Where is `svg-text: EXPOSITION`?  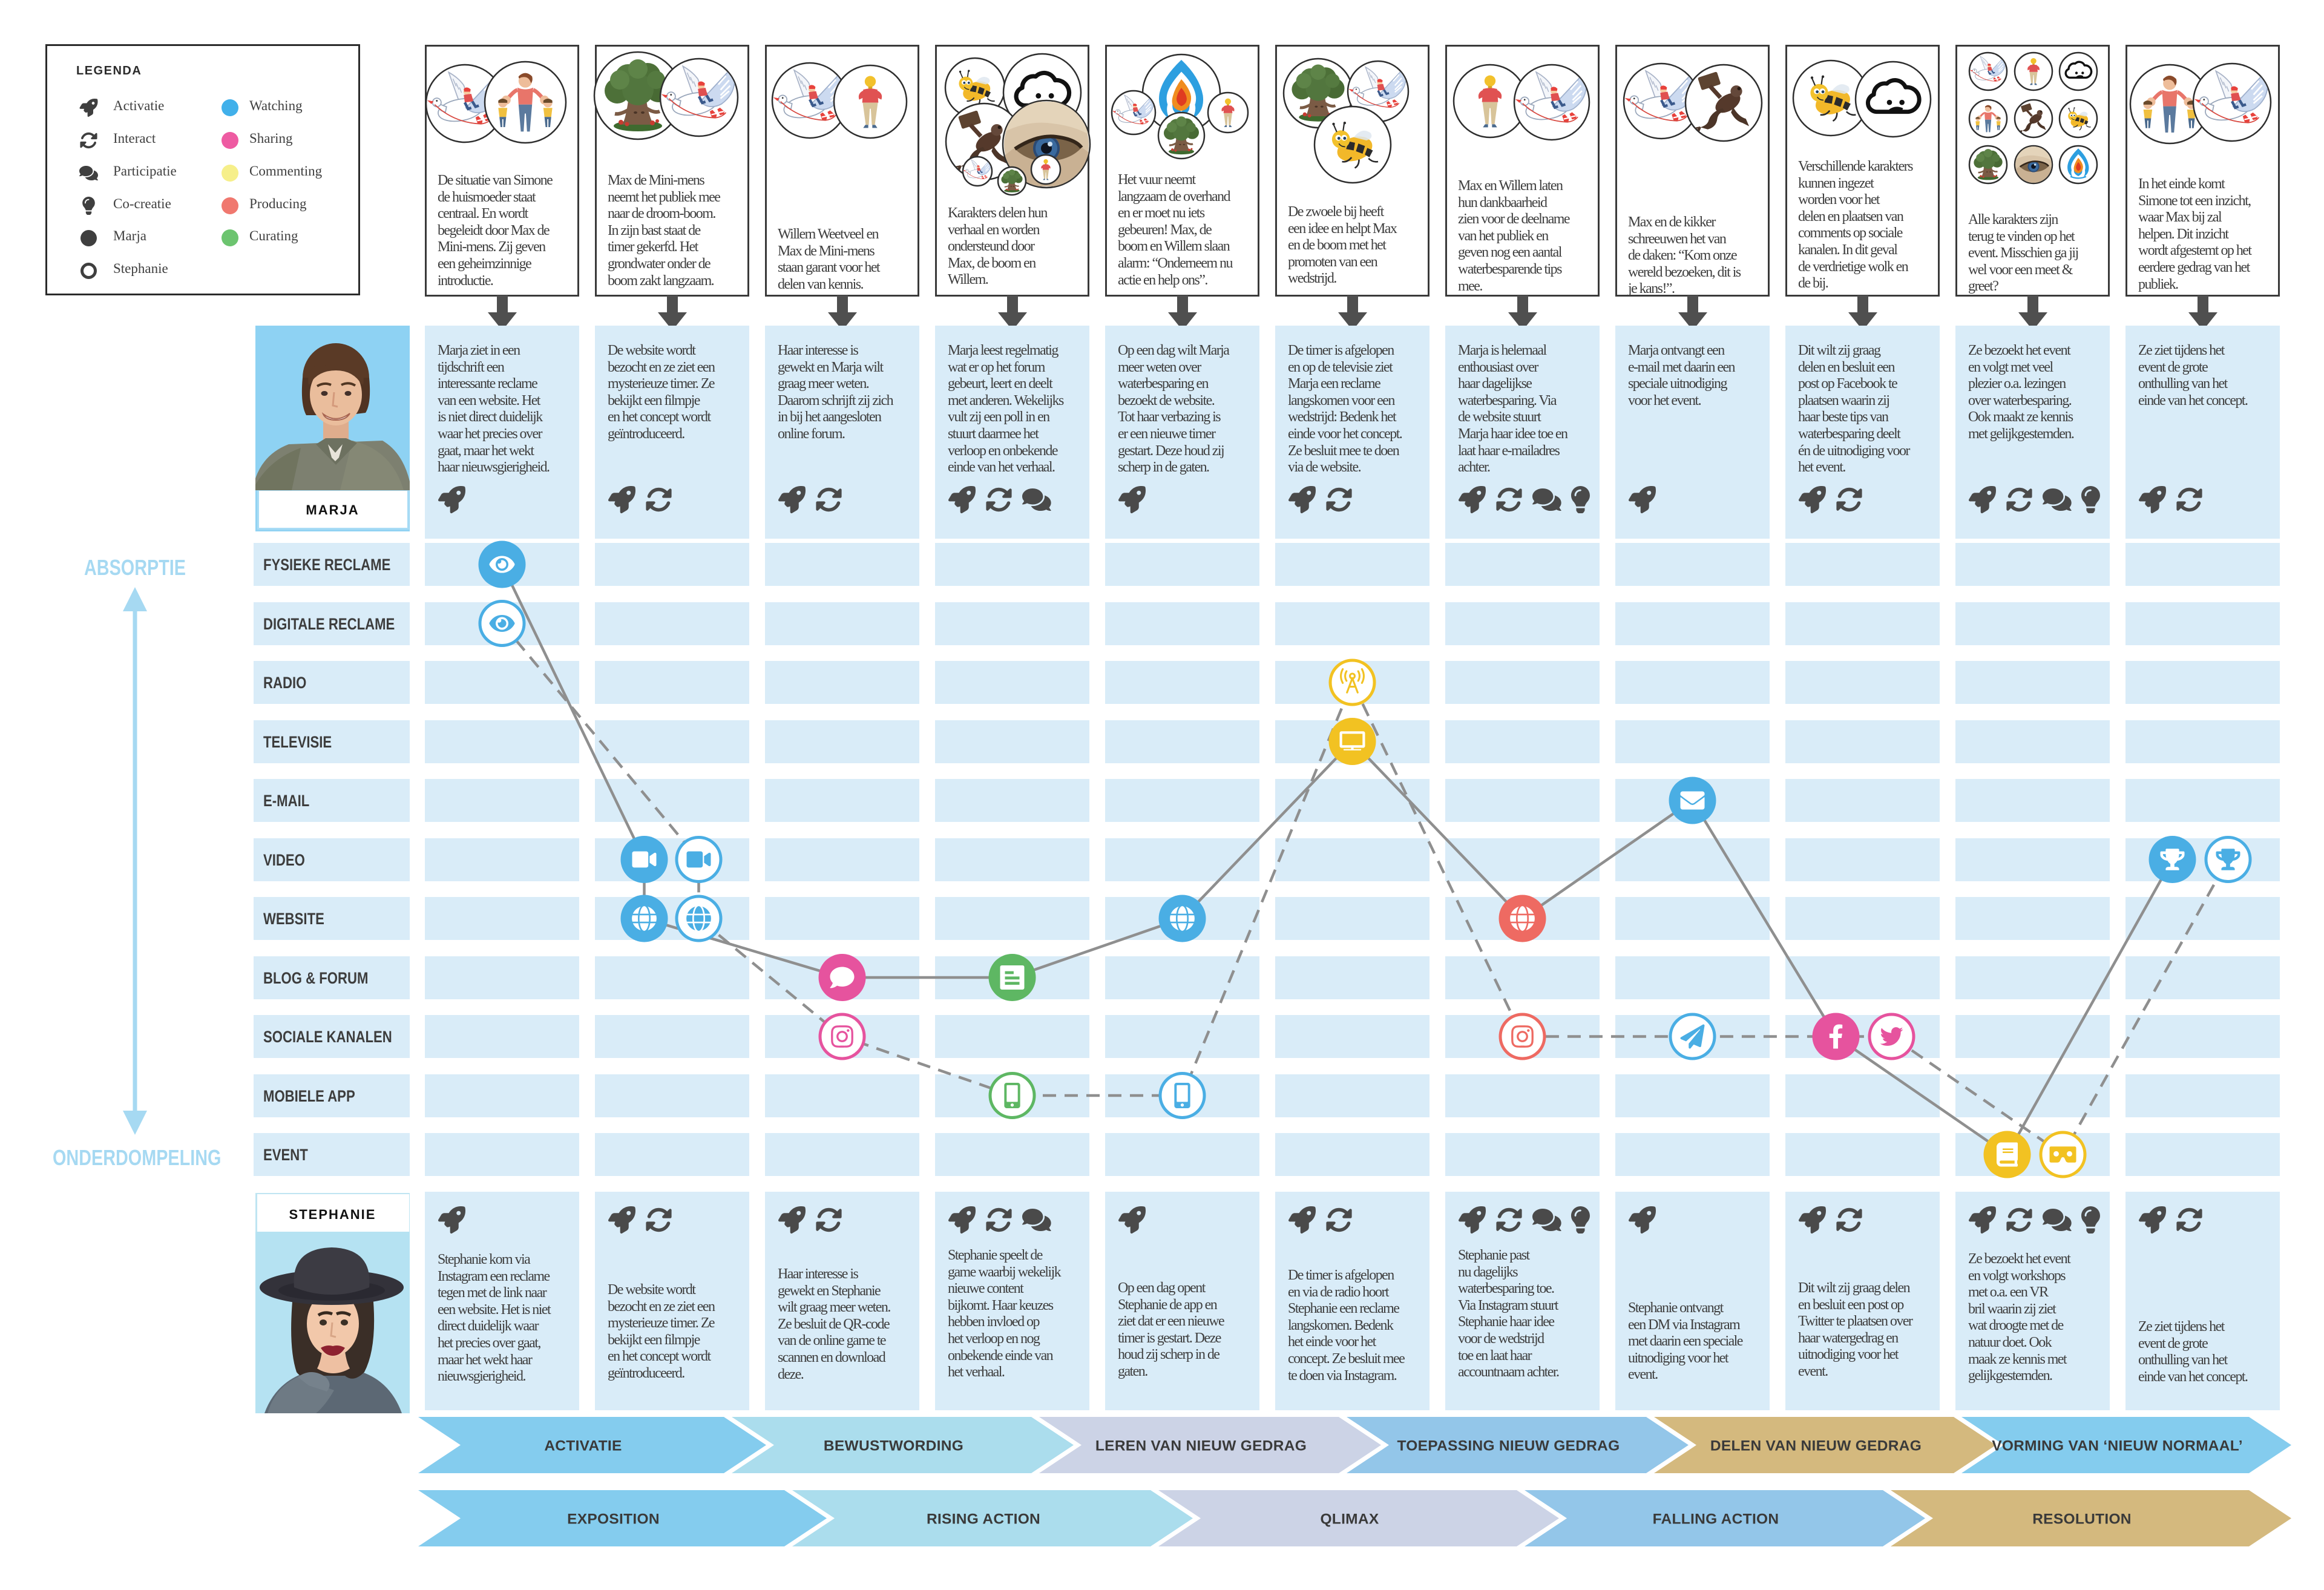 svg-text: EXPOSITION is located at coordinates (613, 1519).